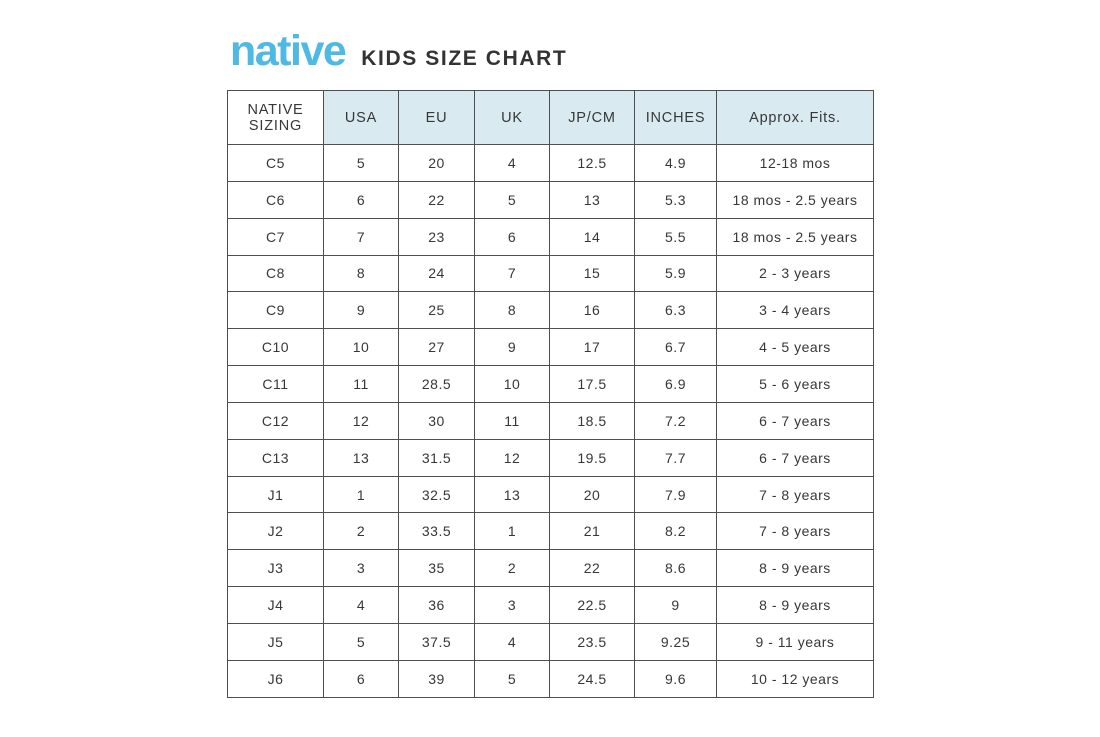  Describe the element at coordinates (675, 678) in the screenshot. I see `cell-inches: 9.6` at that location.